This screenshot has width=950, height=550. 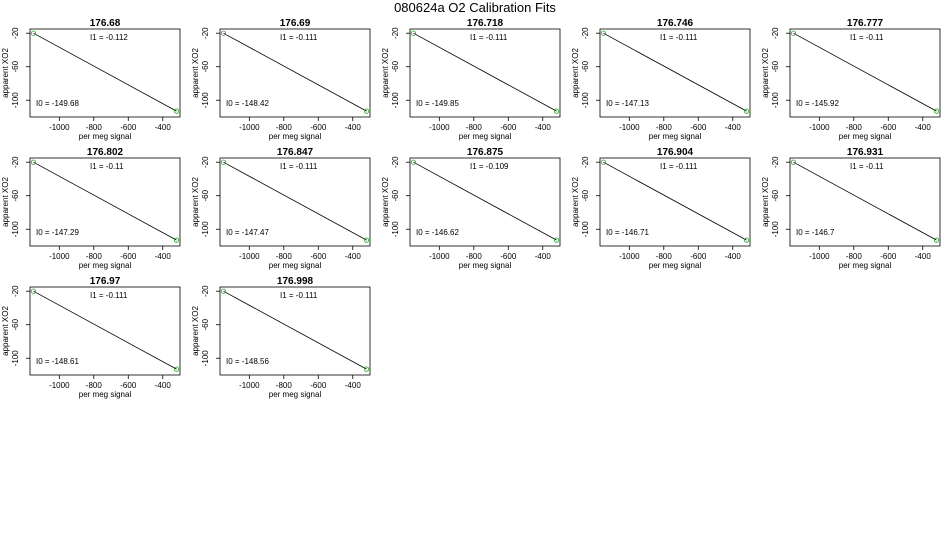 I want to click on panel-title: 176.931, so click(x=865, y=152).